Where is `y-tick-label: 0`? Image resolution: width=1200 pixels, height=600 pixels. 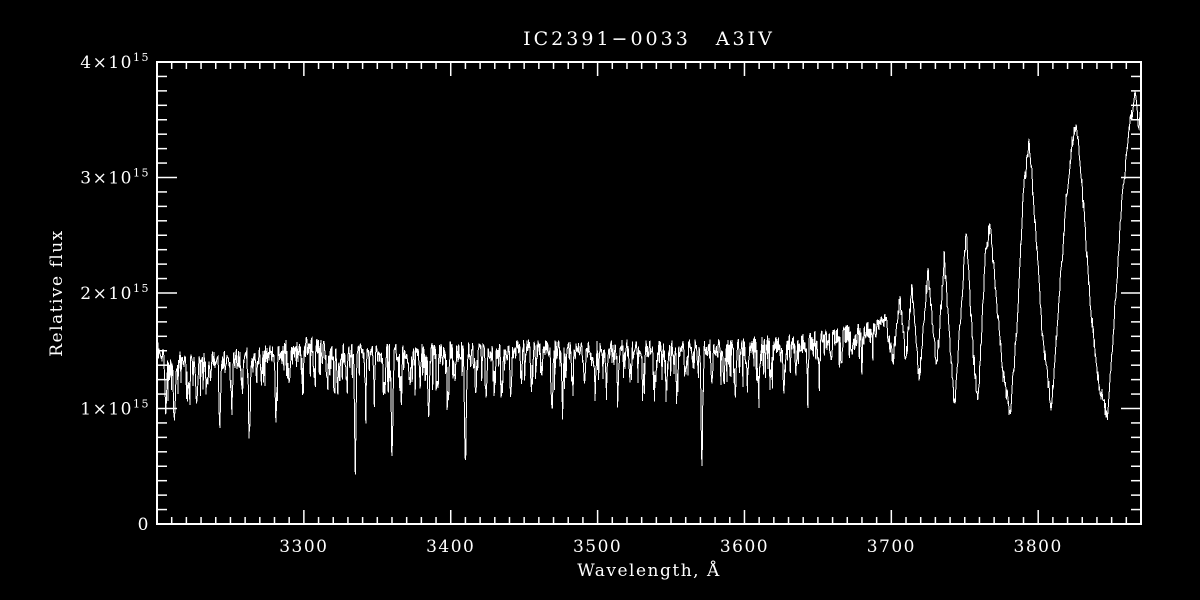
y-tick-label: 0 is located at coordinates (144, 525).